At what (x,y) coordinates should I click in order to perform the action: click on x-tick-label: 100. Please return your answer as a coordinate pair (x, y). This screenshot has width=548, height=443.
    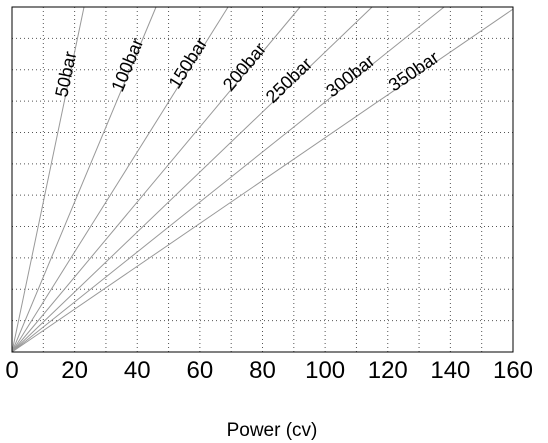
    Looking at the image, I should click on (325, 370).